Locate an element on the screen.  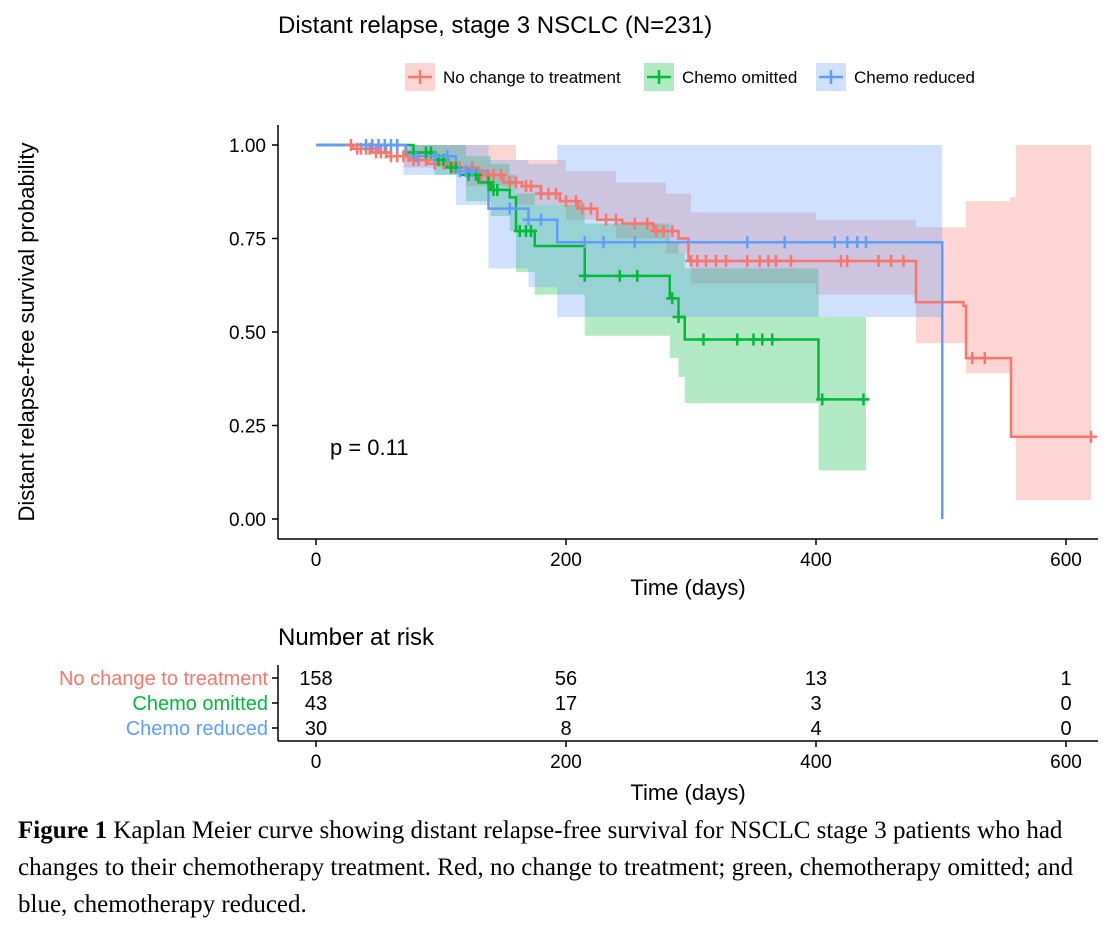
risk-row-label: Chemo omitted is located at coordinates (200, 704).